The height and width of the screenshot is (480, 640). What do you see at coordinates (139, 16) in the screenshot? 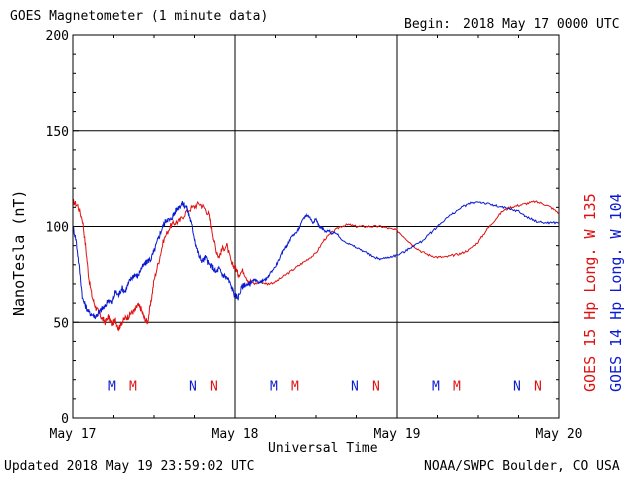
I see `chart-title: GOES Magnetometer (1 minute data)` at bounding box center [139, 16].